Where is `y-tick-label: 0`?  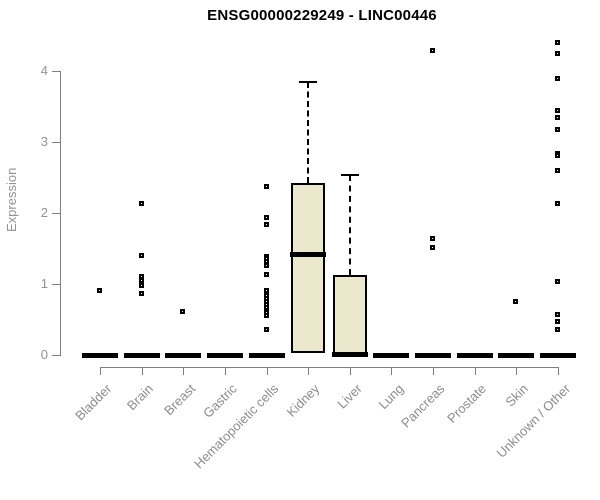
y-tick-label: 0 is located at coordinates (44, 354).